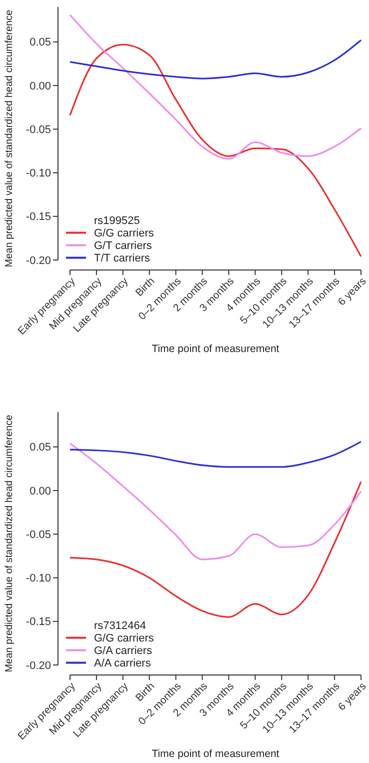 The image size is (369, 763). What do you see at coordinates (120, 626) in the screenshot?
I see `legend-title: rs7312464` at bounding box center [120, 626].